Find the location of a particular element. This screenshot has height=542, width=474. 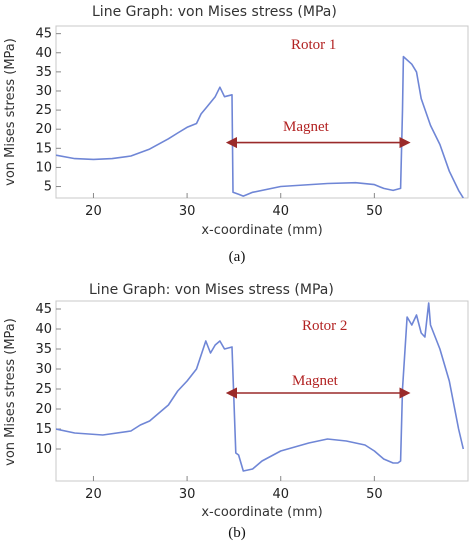

chart-b-y-tick-label: 25 is located at coordinates (43, 389).